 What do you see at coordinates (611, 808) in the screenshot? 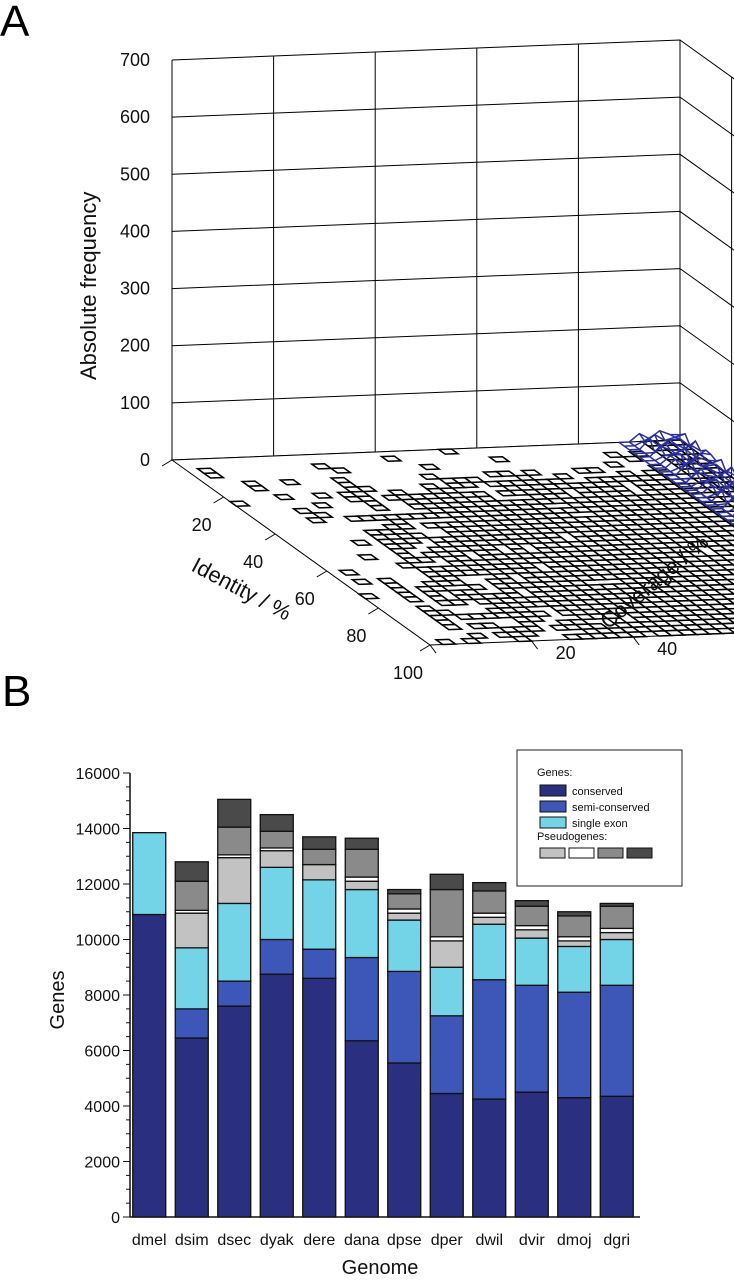
I see `legend-label: semi-conserved` at bounding box center [611, 808].